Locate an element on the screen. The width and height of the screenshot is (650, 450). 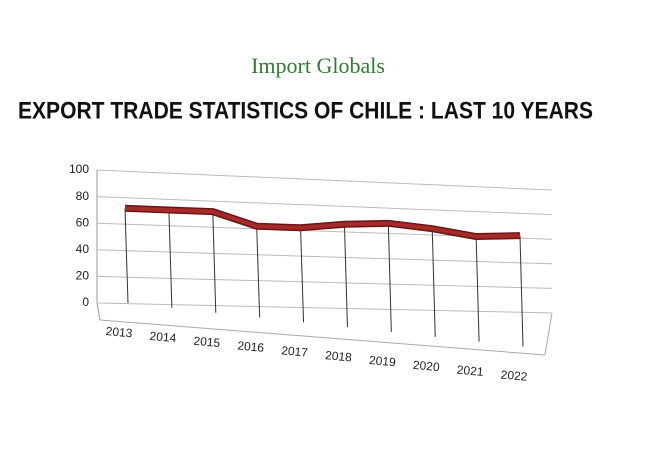
y-tick-label: 0 is located at coordinates (85, 302).